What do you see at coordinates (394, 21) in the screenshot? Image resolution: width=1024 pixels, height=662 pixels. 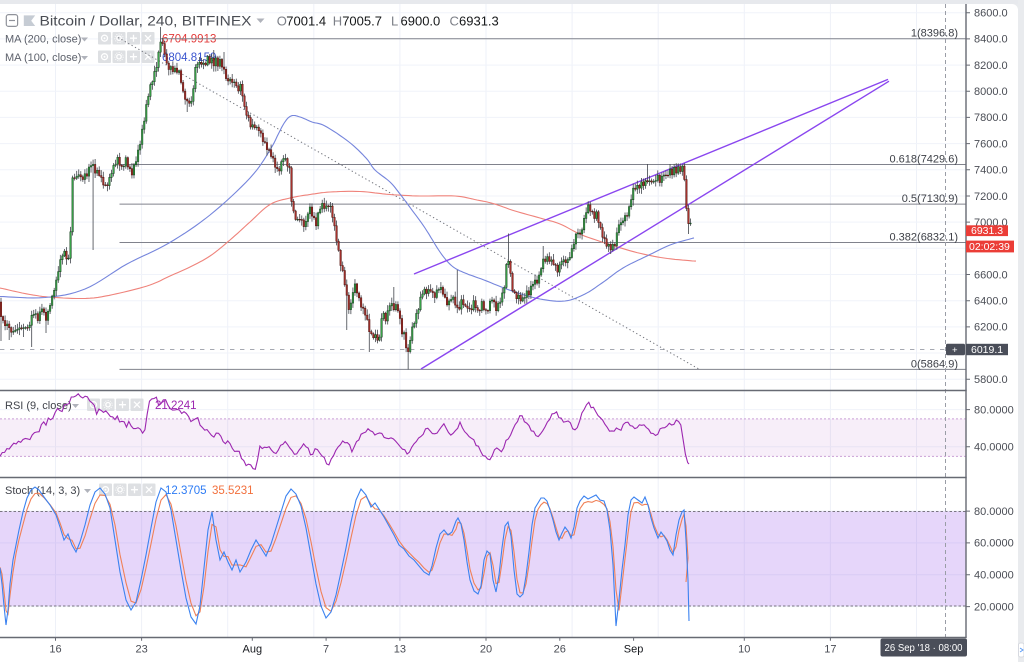 I see `svg-text: L` at bounding box center [394, 21].